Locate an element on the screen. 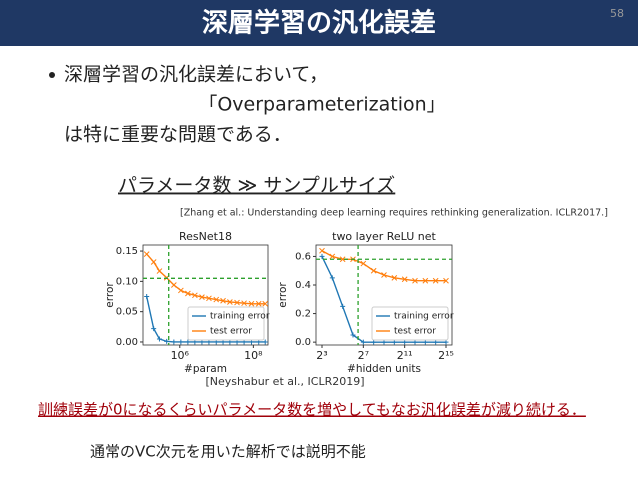 The height and width of the screenshot is (483, 638). y-tick-label: 0.05 is located at coordinates (127, 312).